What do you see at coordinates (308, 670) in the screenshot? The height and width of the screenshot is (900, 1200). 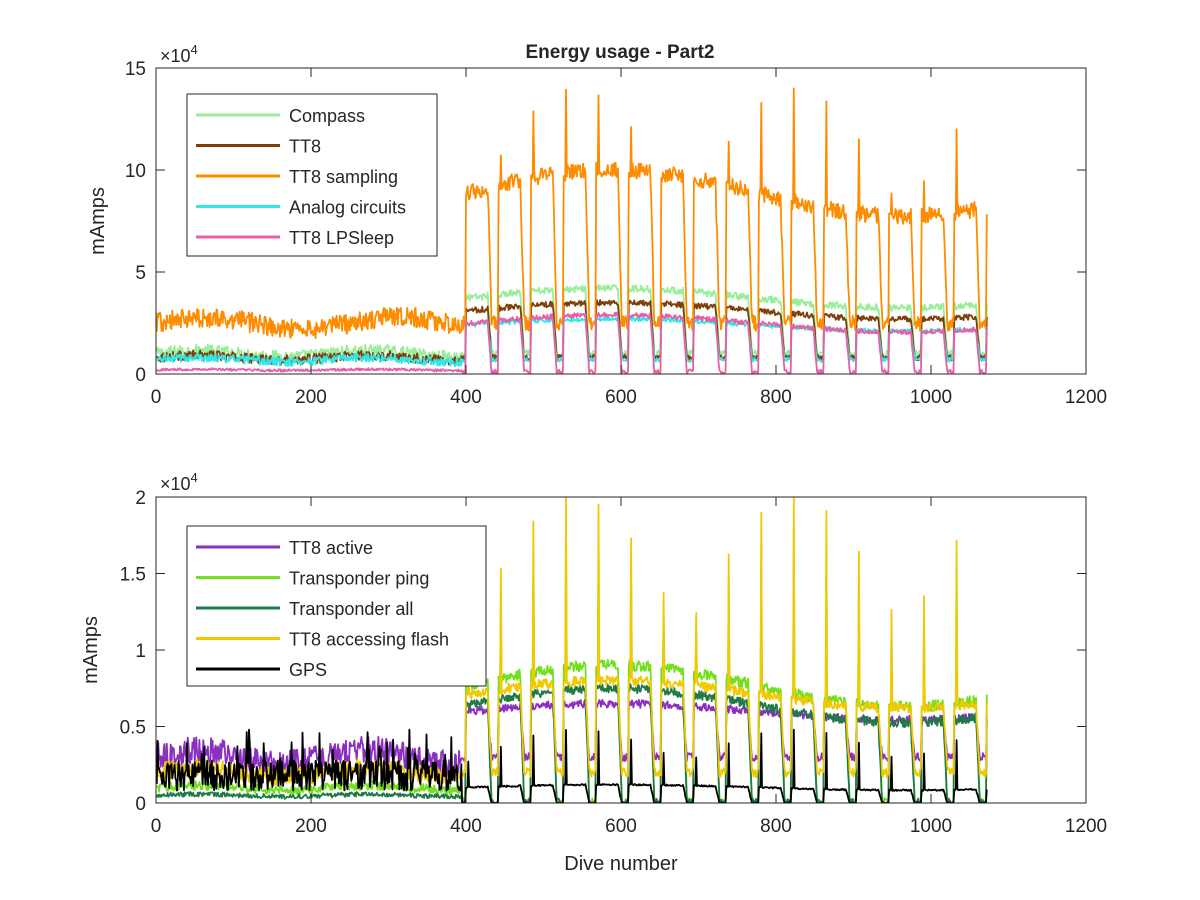 I see `legend-label: GPS` at bounding box center [308, 670].